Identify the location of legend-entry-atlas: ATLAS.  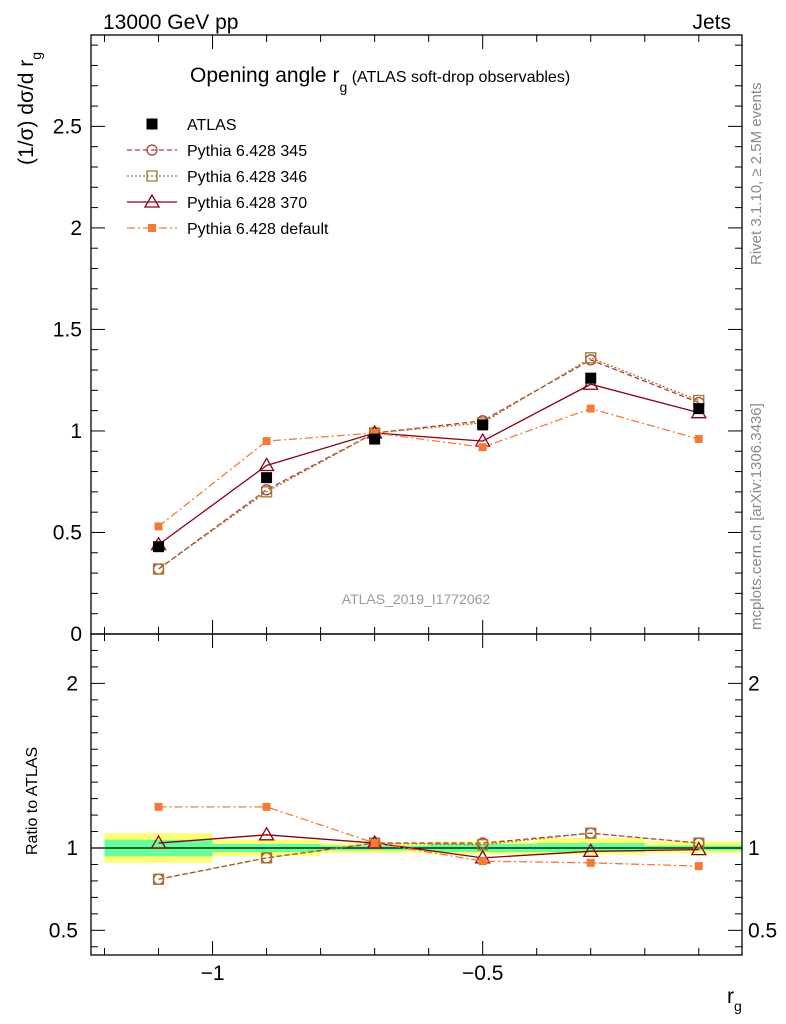
(191, 125).